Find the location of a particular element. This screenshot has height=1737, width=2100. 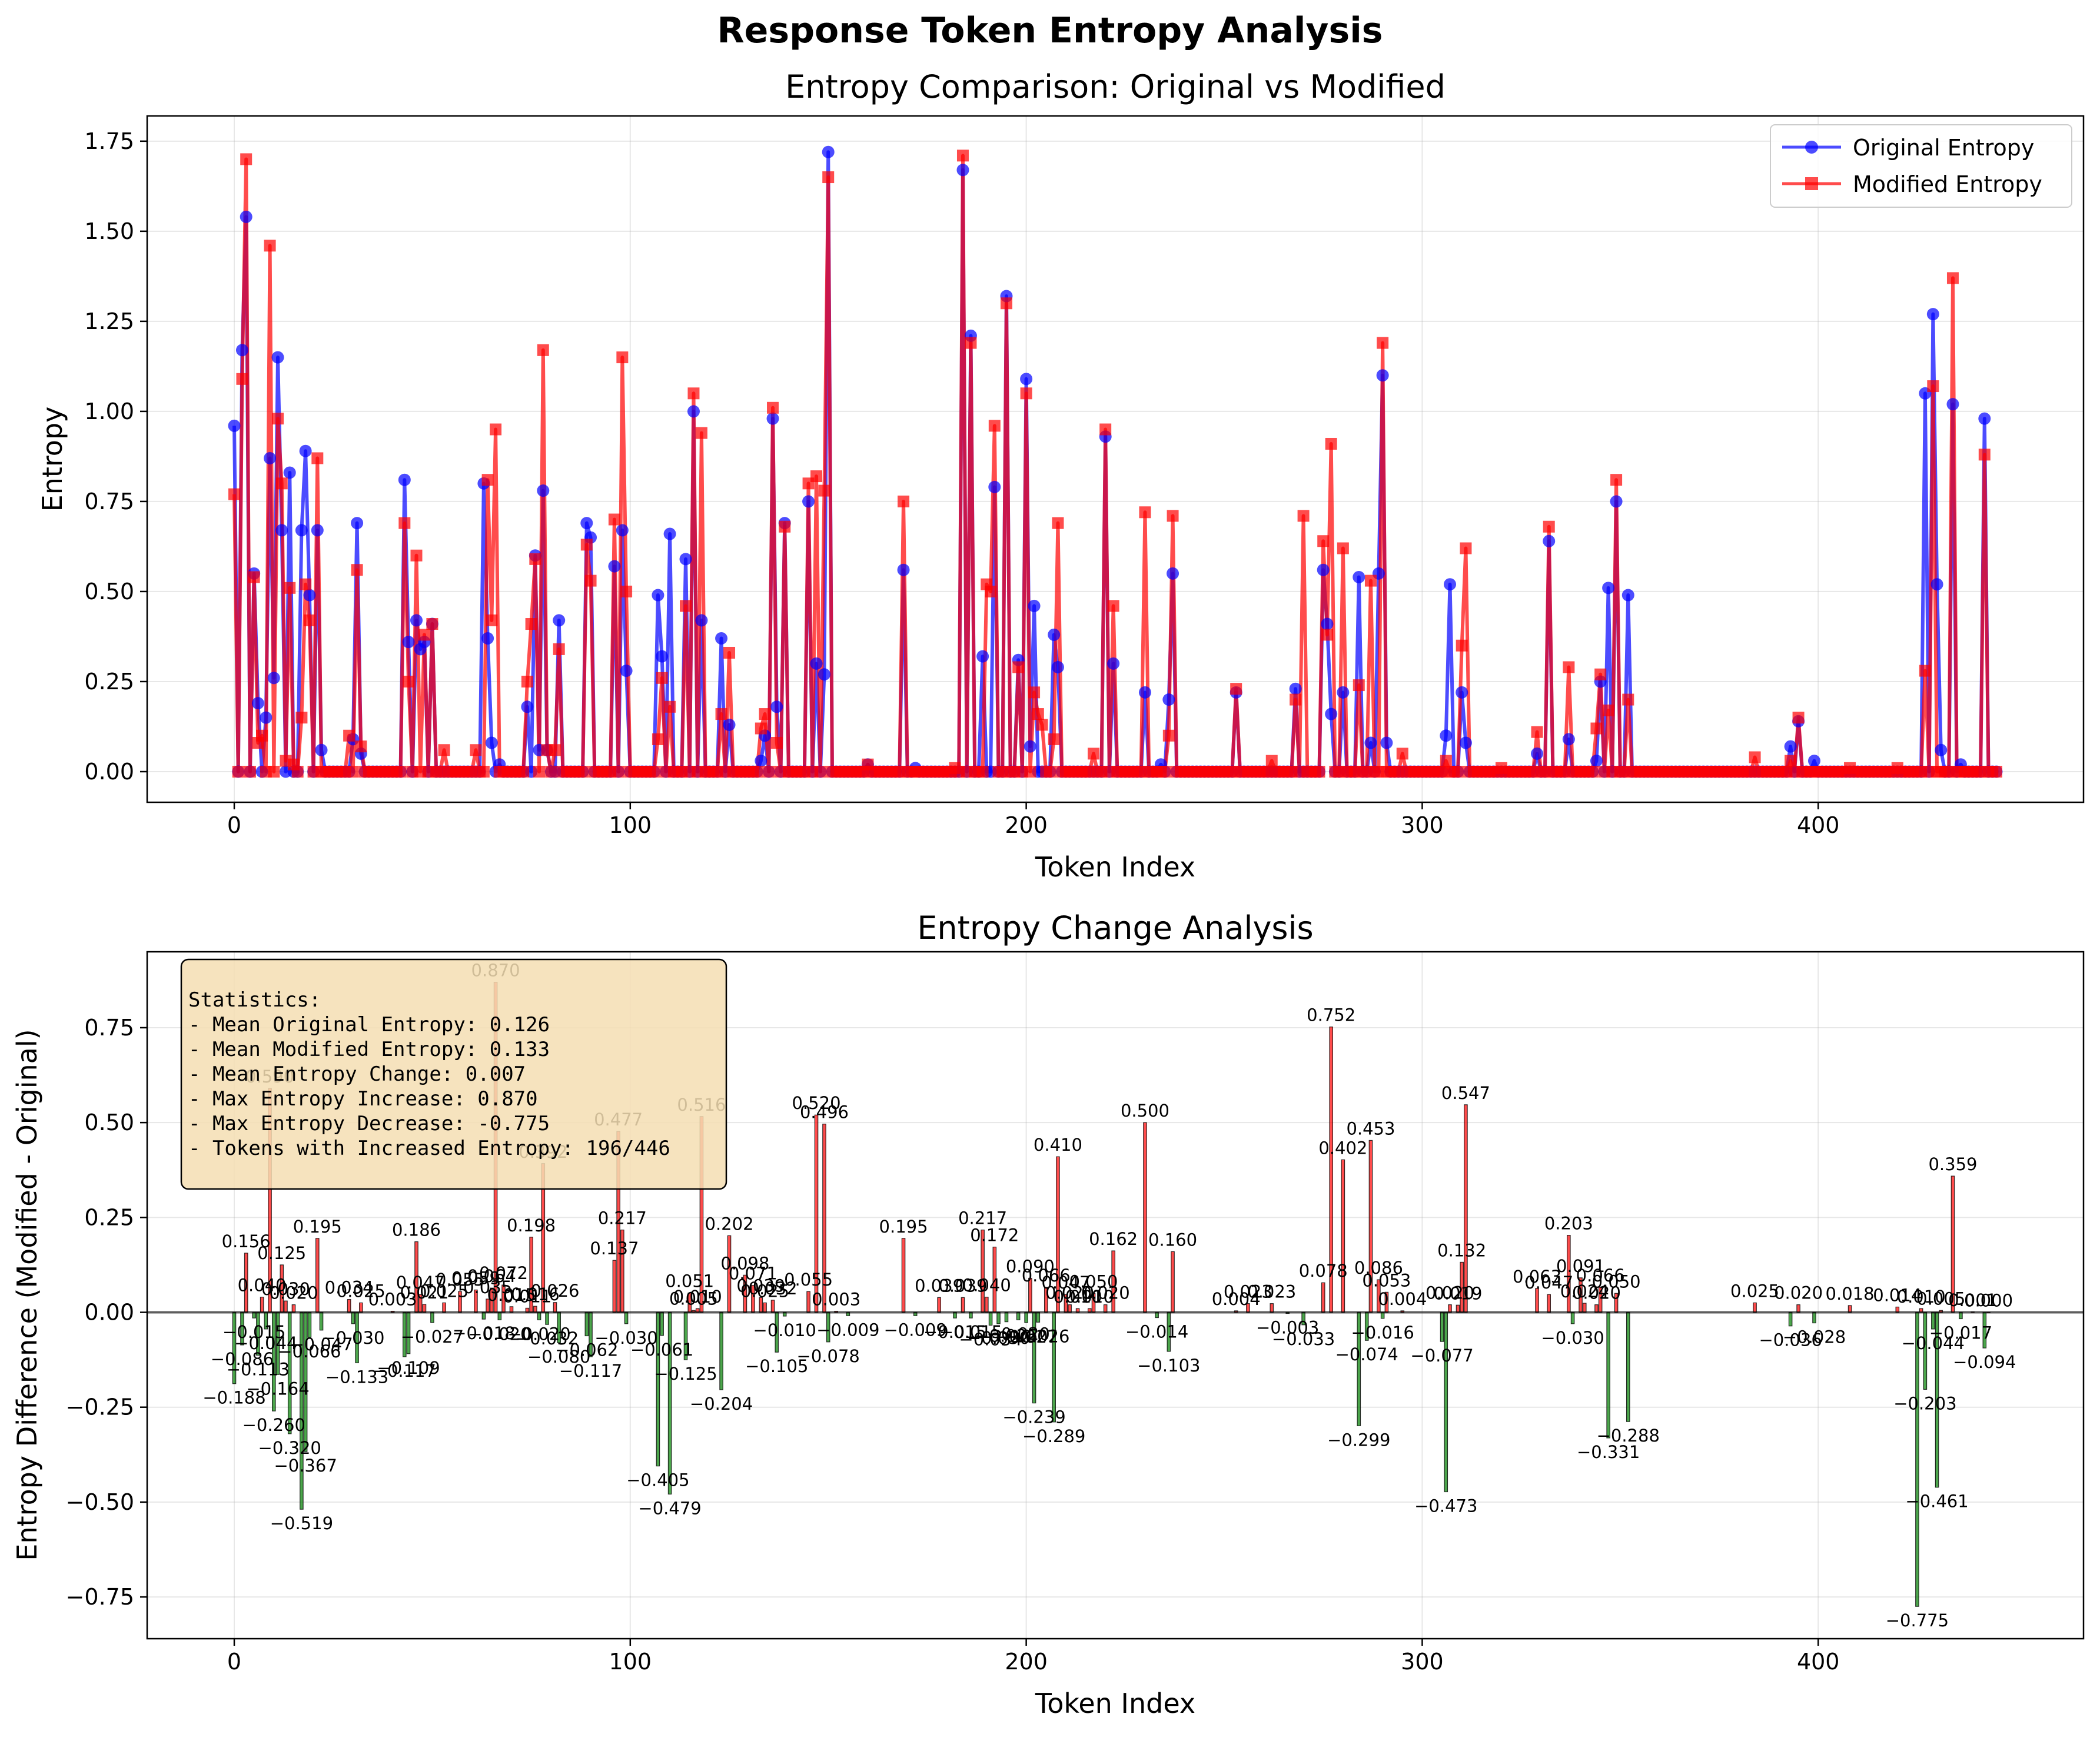

bar-value-label: 0.203 is located at coordinates (1569, 1224).